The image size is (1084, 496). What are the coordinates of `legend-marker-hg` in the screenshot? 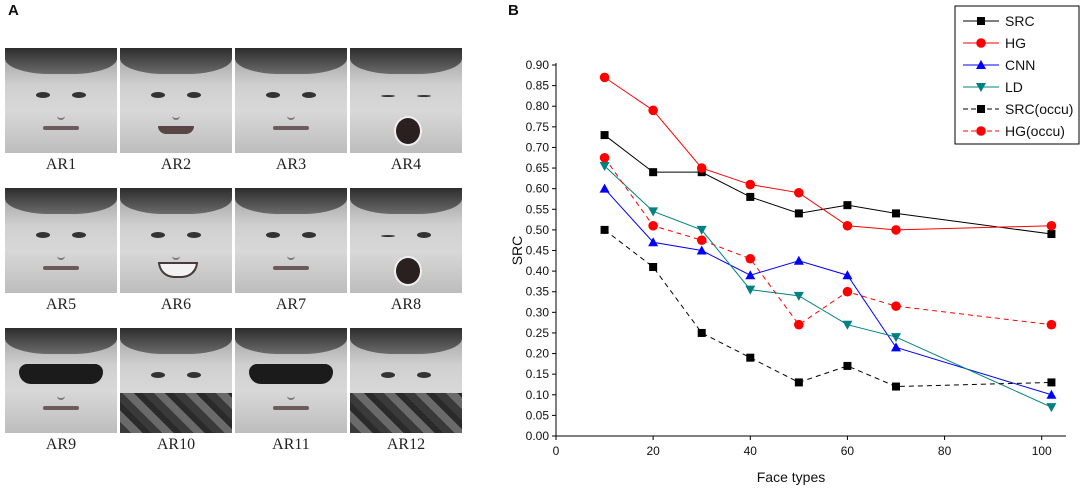 It's located at (981, 43).